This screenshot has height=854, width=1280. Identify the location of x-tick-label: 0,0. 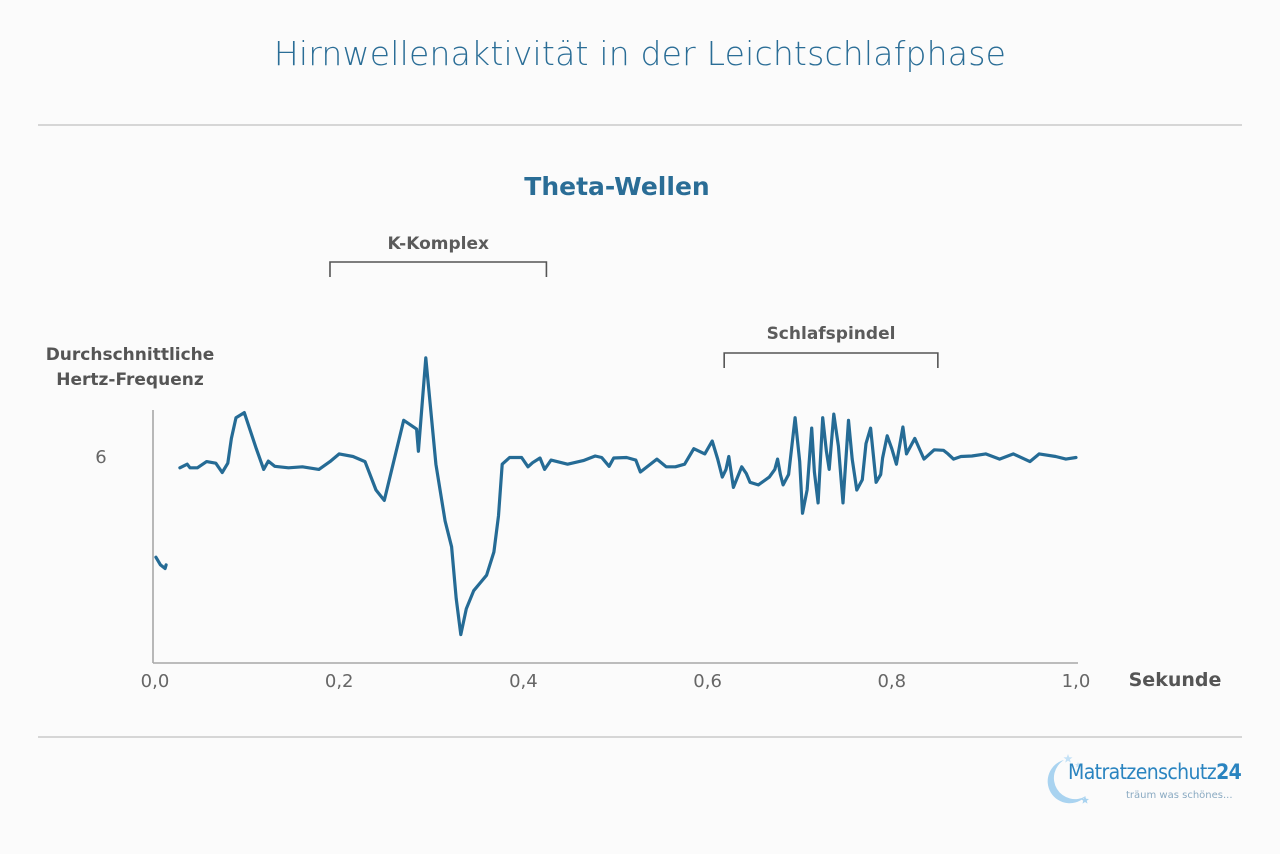
(155, 681).